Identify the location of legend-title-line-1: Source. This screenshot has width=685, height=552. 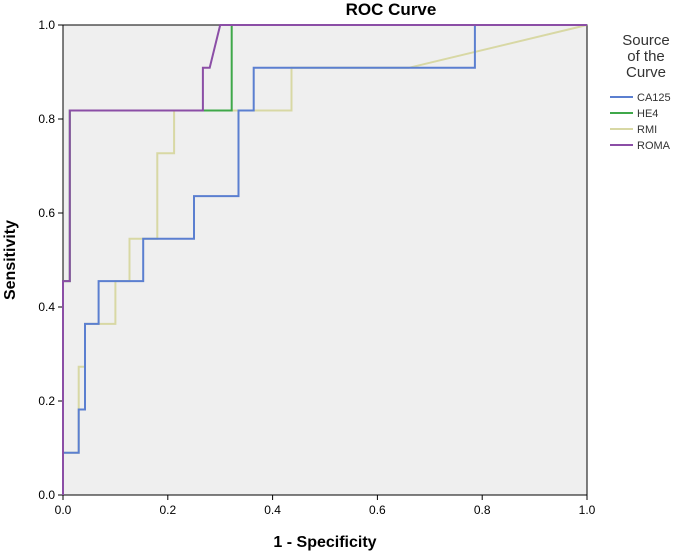
(646, 40).